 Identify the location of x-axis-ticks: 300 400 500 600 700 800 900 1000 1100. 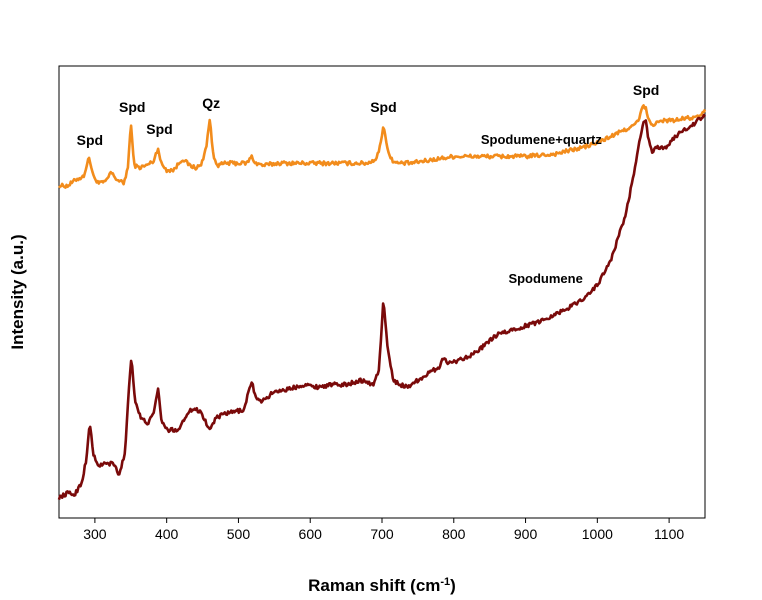
(383, 530).